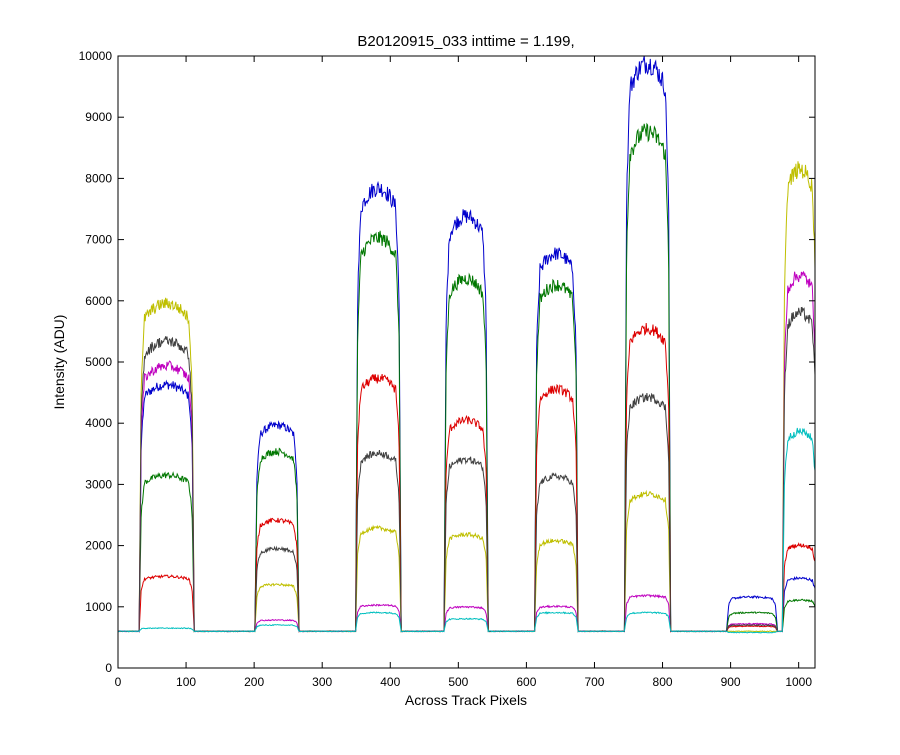 This screenshot has width=900, height=755. I want to click on x-tick-label: 100, so click(186, 682).